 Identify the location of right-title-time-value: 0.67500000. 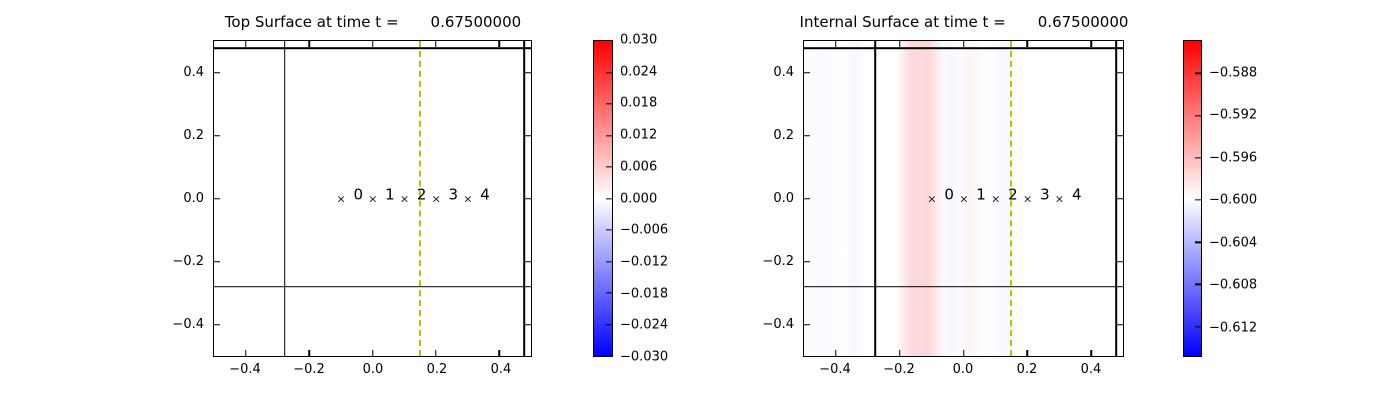
(1083, 22).